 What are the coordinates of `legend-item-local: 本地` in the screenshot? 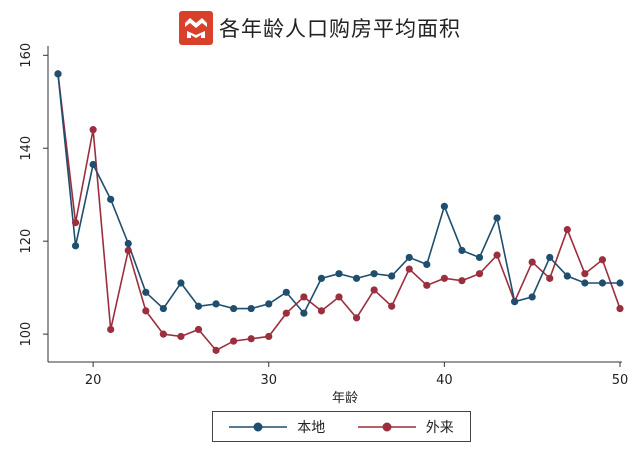 It's located at (277, 427).